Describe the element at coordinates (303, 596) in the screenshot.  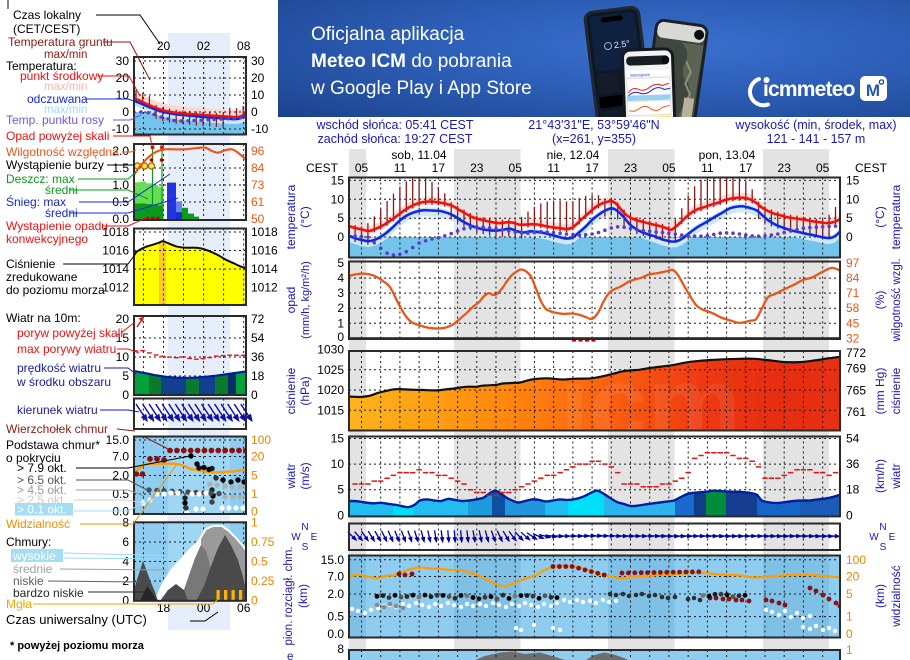
I see `svg-text: (km)` at that location.